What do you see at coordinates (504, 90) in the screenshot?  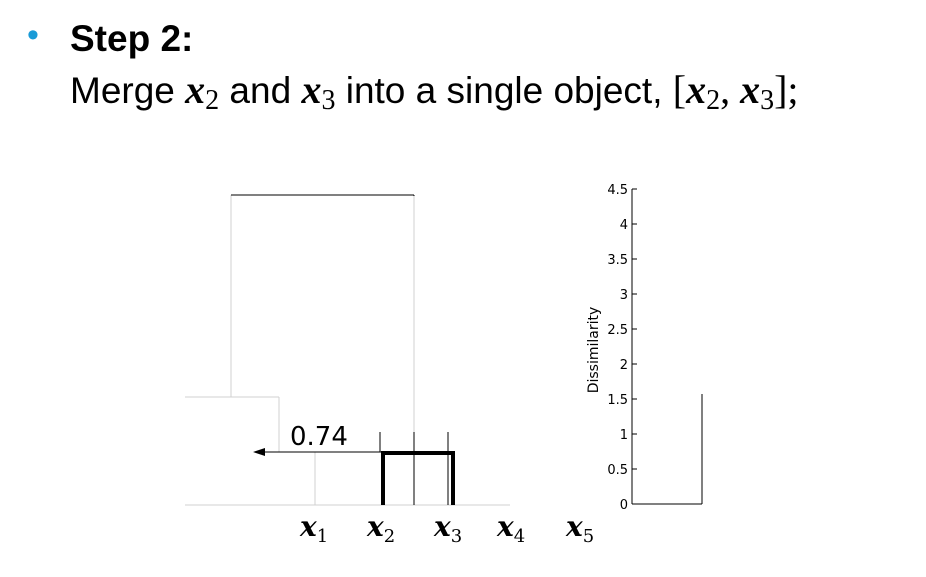 I see `desc-text-2: into a single object,` at bounding box center [504, 90].